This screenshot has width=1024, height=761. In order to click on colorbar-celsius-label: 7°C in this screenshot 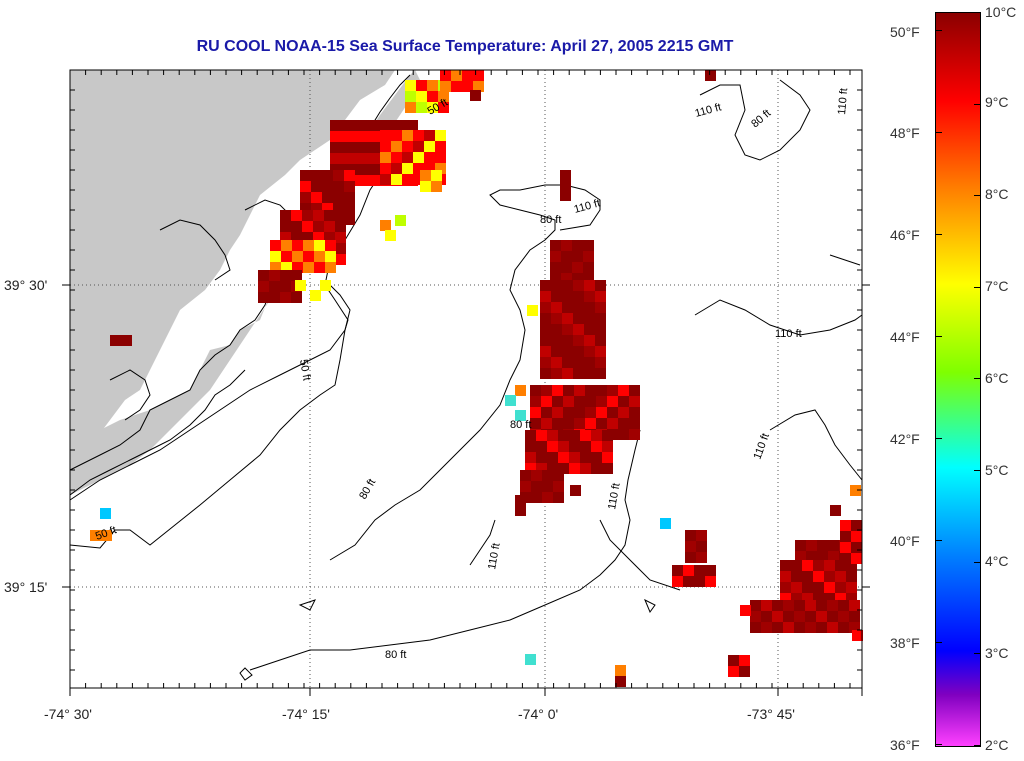, I will do `click(997, 286)`.